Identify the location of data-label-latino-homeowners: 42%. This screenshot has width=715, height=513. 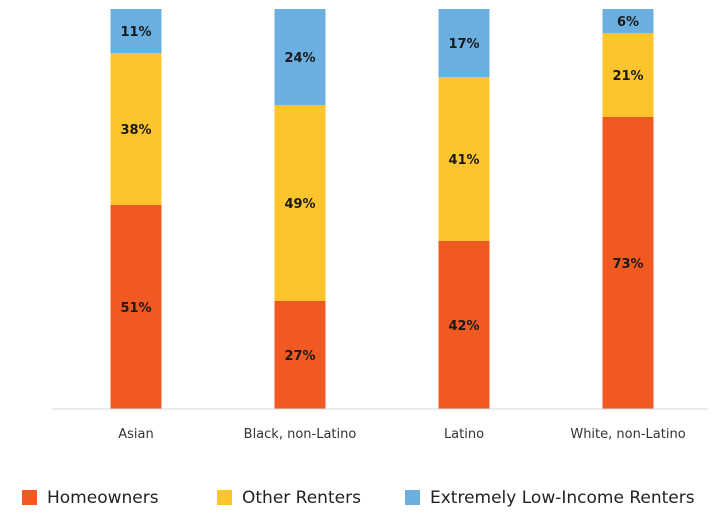
(463, 326).